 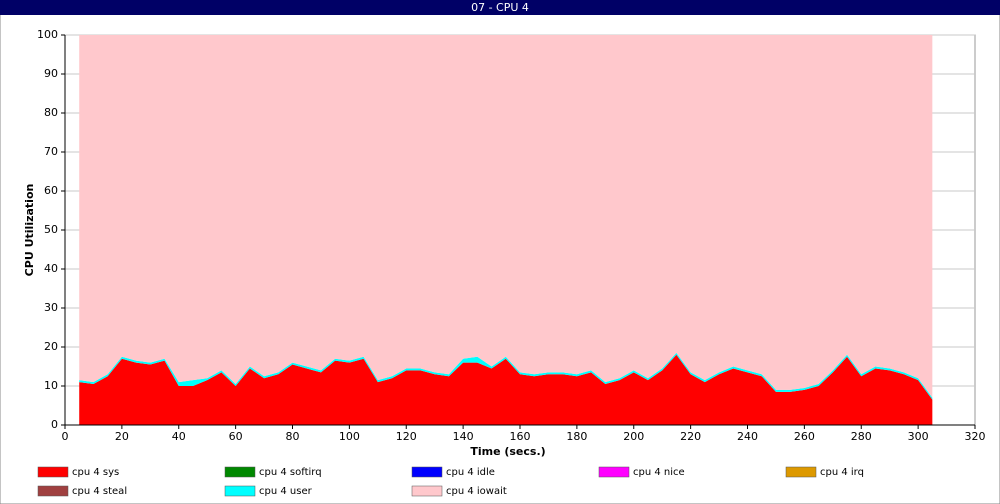 What do you see at coordinates (286, 491) in the screenshot?
I see `legend-label: cpu 4 user` at bounding box center [286, 491].